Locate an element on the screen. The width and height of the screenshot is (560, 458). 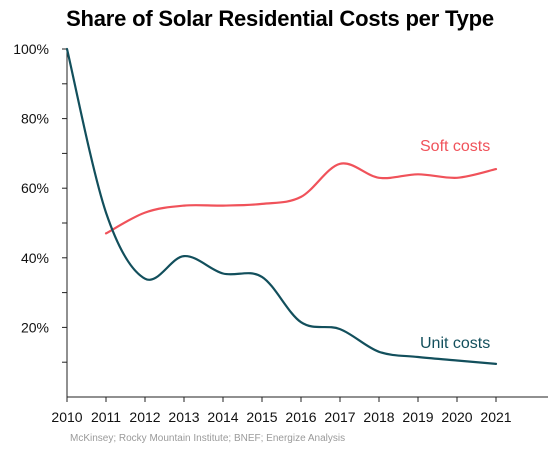
y-tick-label: 60% is located at coordinates (35, 188).